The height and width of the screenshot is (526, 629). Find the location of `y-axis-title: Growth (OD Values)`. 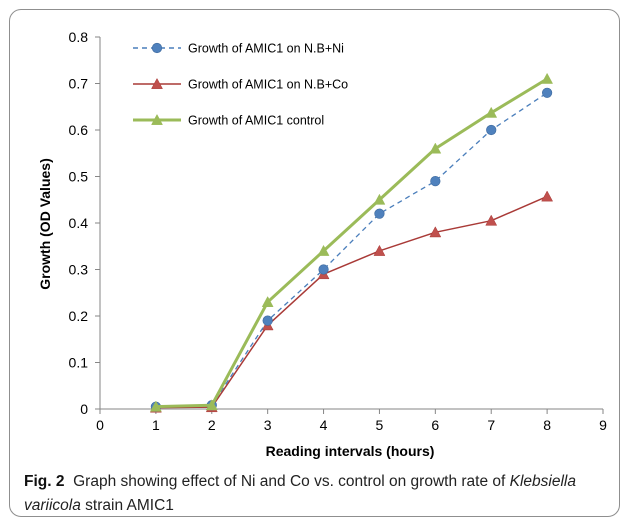

y-axis-title: Growth (OD Values) is located at coordinates (45, 223).